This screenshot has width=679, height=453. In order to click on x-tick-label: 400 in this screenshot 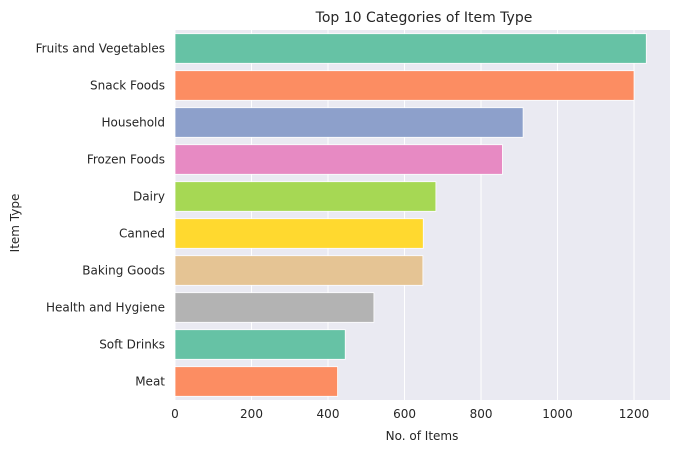, I will do `click(328, 414)`.